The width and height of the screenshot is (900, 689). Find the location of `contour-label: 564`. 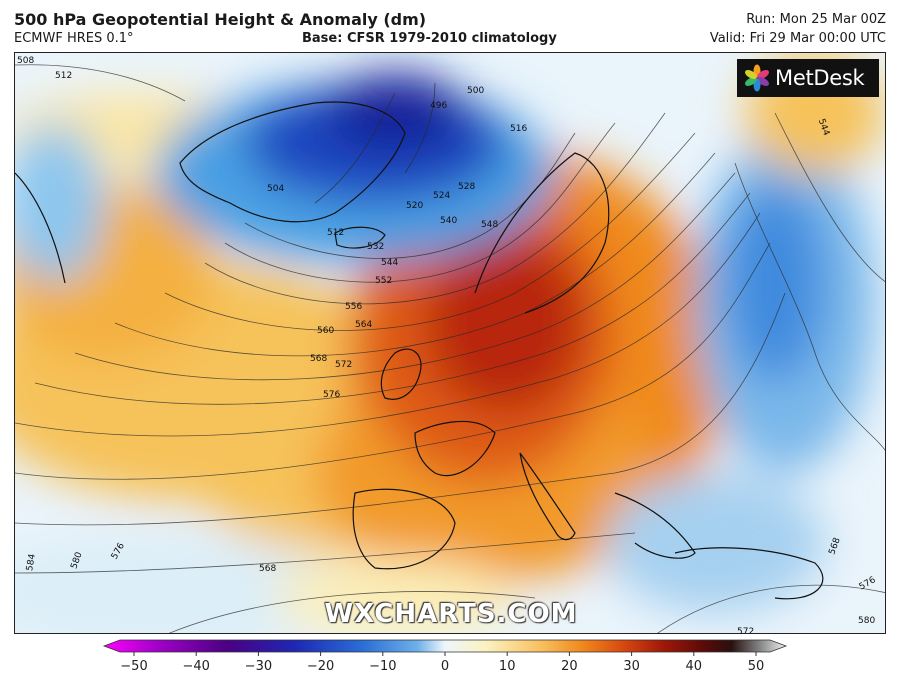

contour-label: 564 is located at coordinates (363, 325).